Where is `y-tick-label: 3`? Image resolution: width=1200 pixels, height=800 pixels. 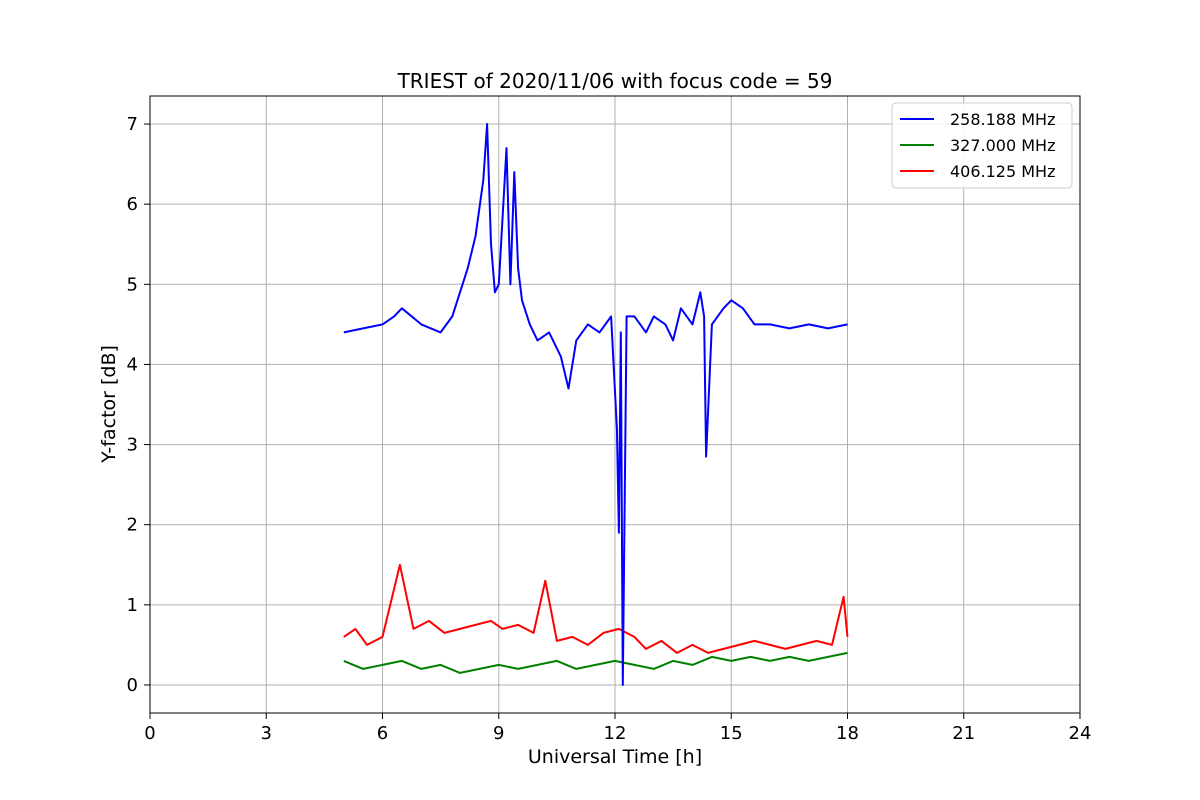 y-tick-label: 3 is located at coordinates (132, 445).